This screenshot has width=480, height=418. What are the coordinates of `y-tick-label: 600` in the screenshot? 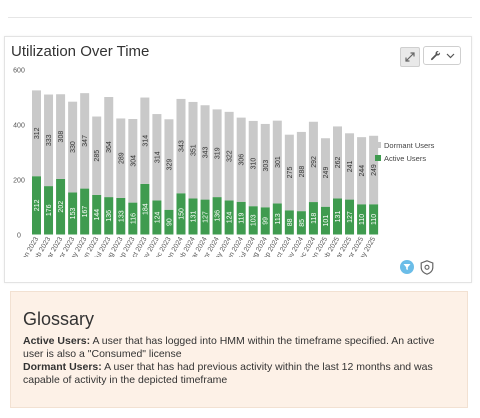 It's located at (19, 71).